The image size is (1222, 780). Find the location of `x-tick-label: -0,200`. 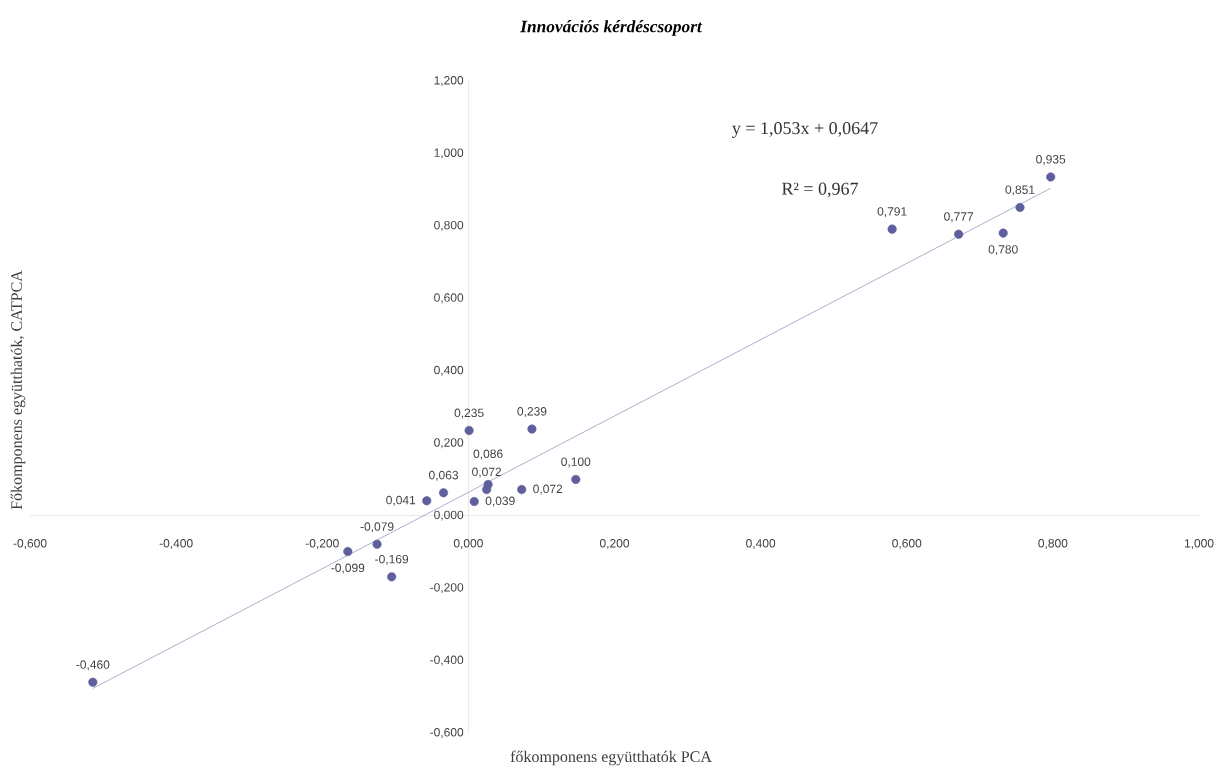

x-tick-label: -0,200 is located at coordinates (322, 544).